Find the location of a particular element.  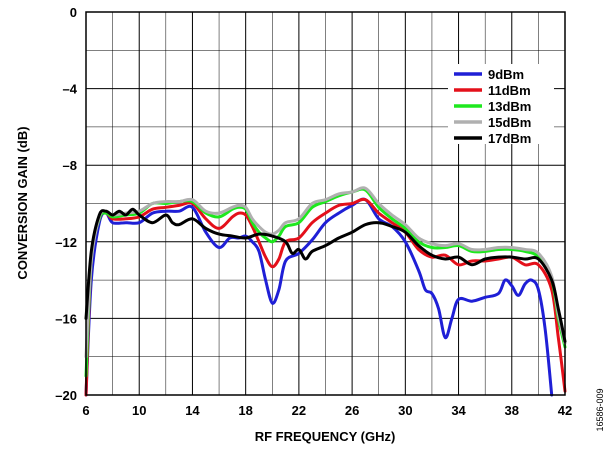

y-tick-label: –20 is located at coordinates (66, 395).